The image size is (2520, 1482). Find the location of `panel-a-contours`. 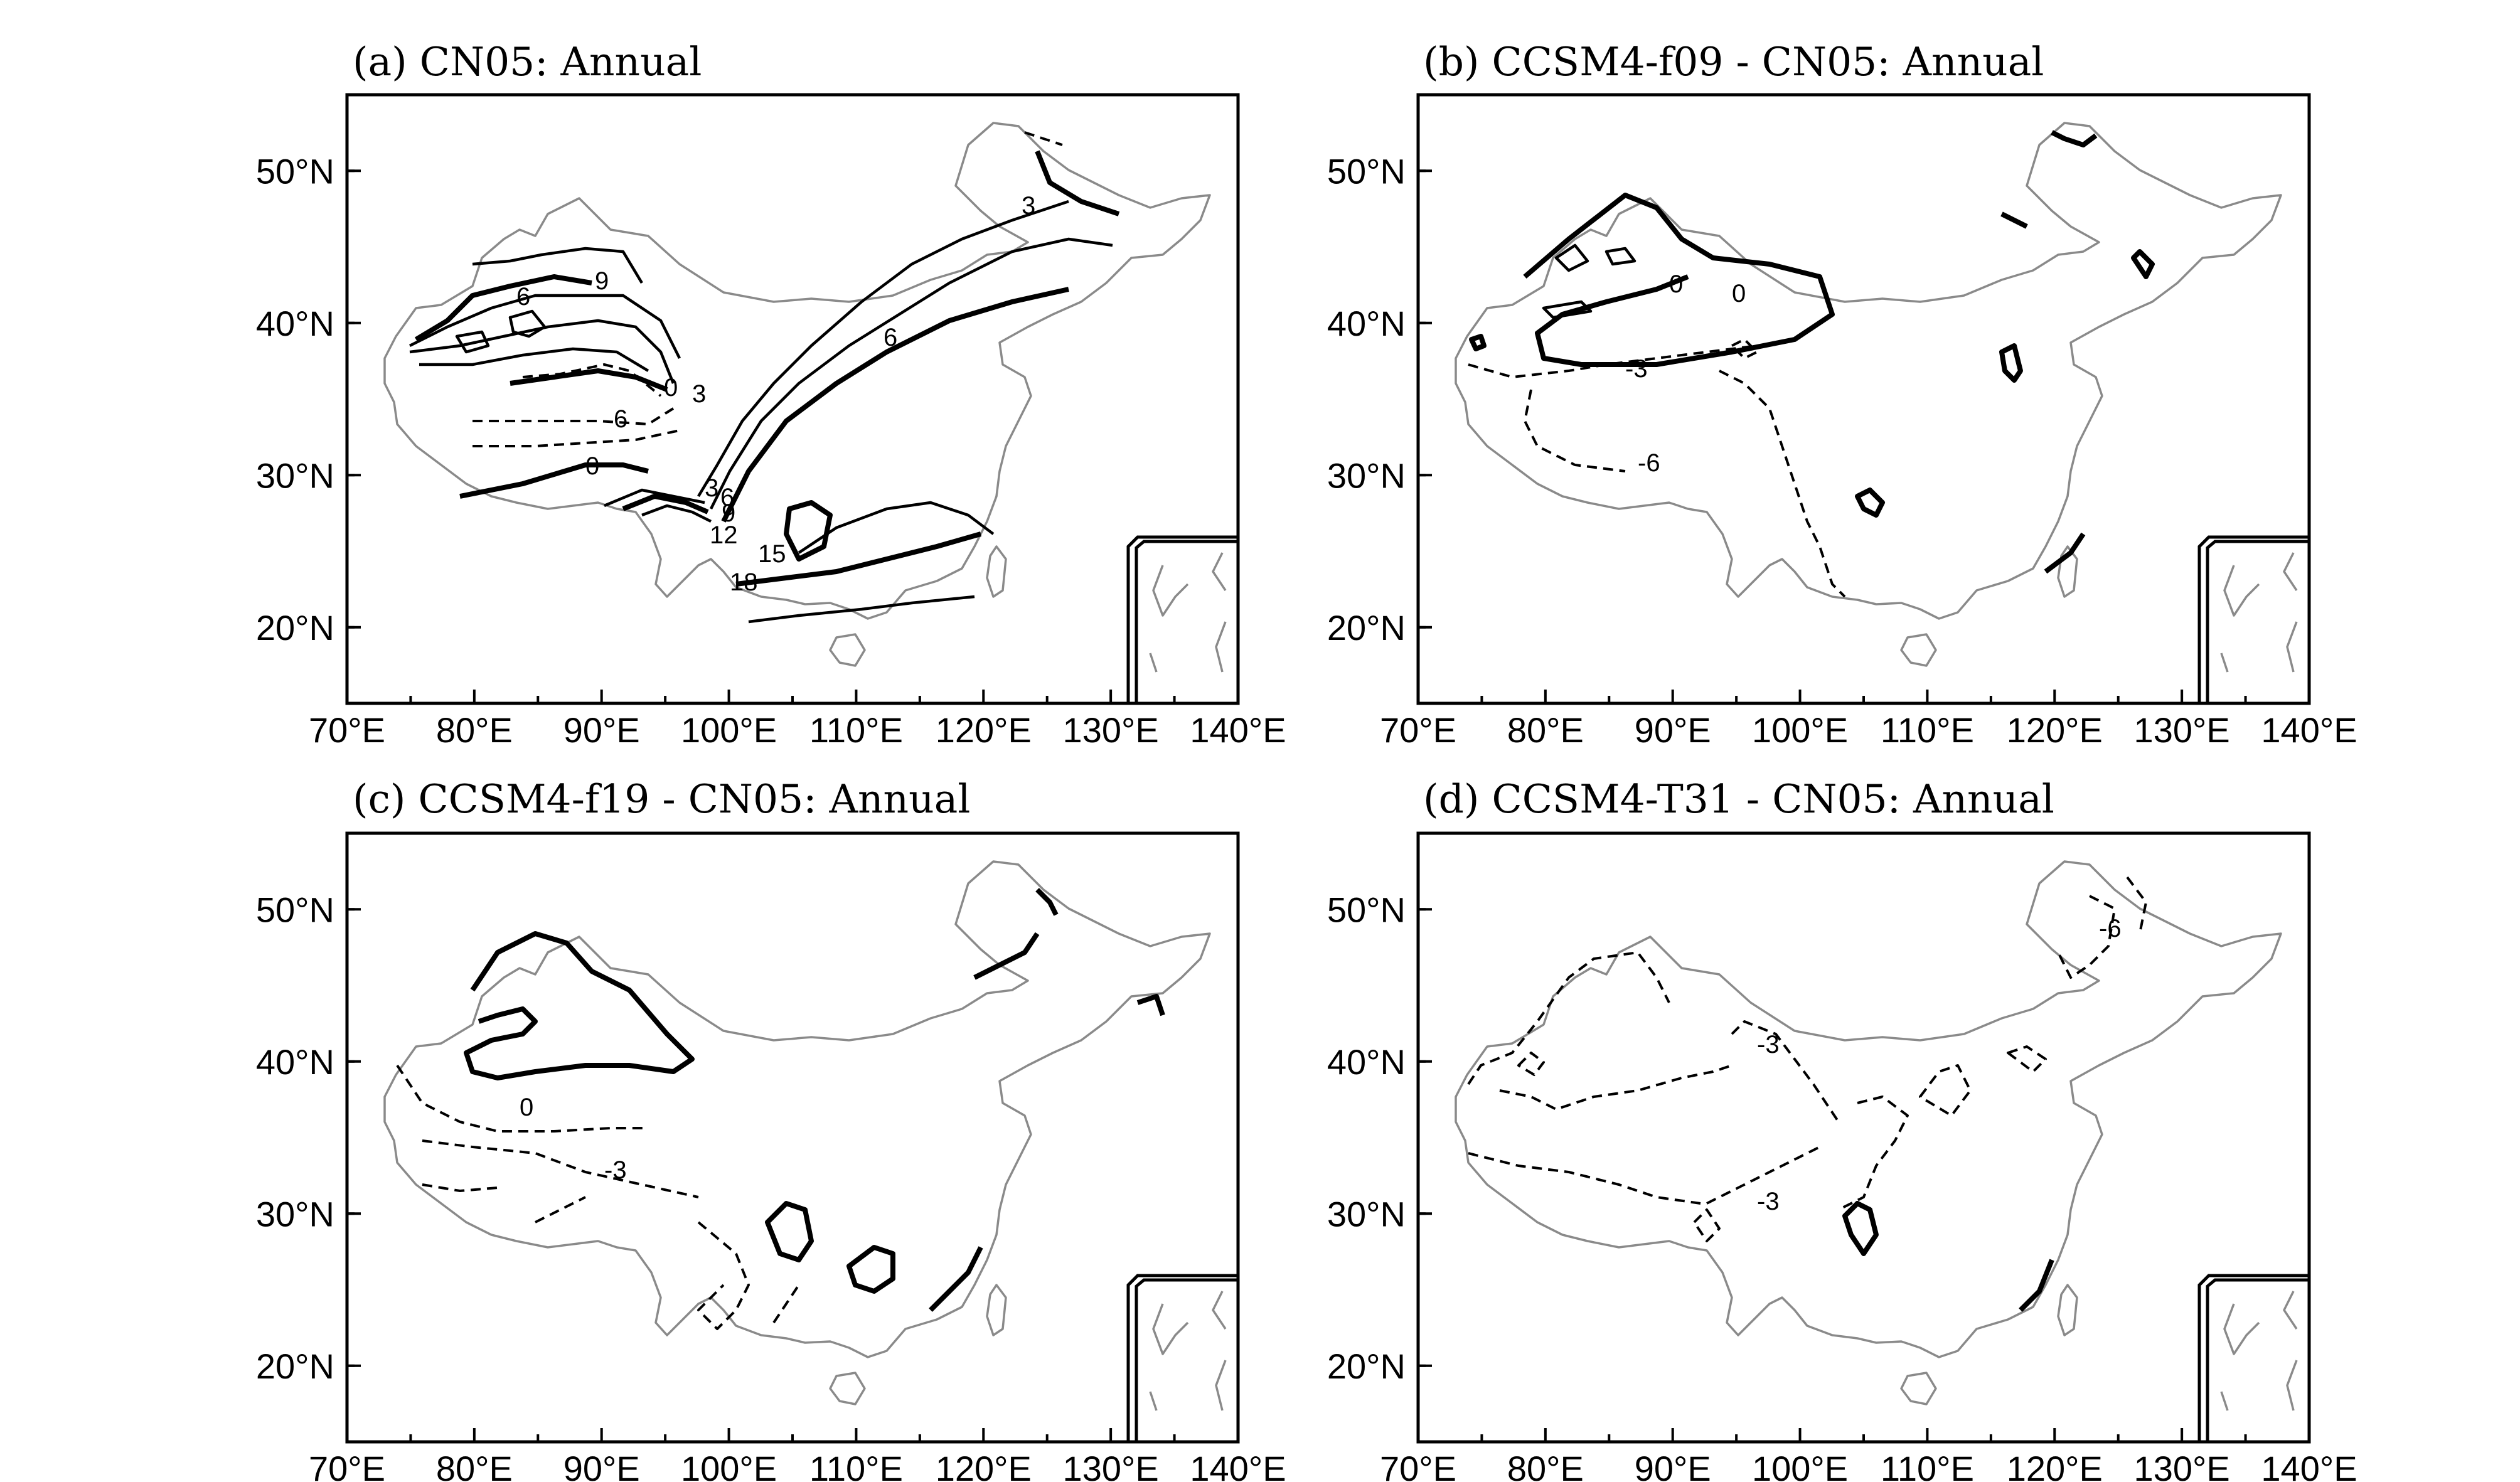

panel-a-contours is located at coordinates (764, 377).